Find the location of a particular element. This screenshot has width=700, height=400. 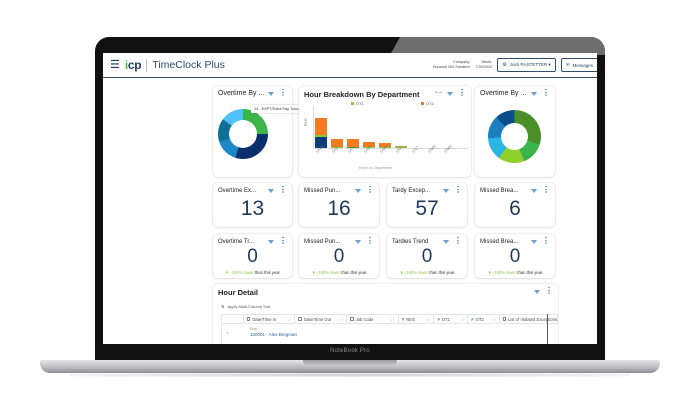

user-menu-button: ⚙ Josh RASTETTER ▾ is located at coordinates (526, 65).